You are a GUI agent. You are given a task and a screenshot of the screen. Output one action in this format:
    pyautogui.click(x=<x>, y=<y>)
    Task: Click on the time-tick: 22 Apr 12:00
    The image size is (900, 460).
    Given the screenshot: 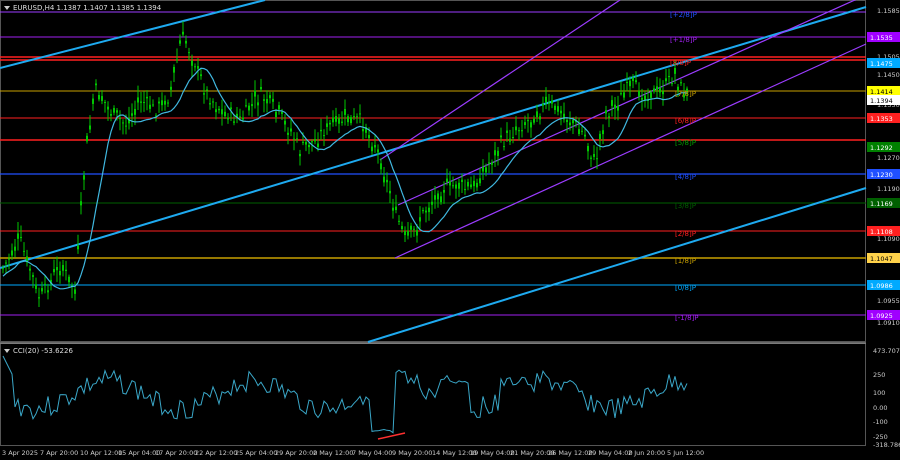 What is the action you would take?
    pyautogui.click(x=216, y=453)
    